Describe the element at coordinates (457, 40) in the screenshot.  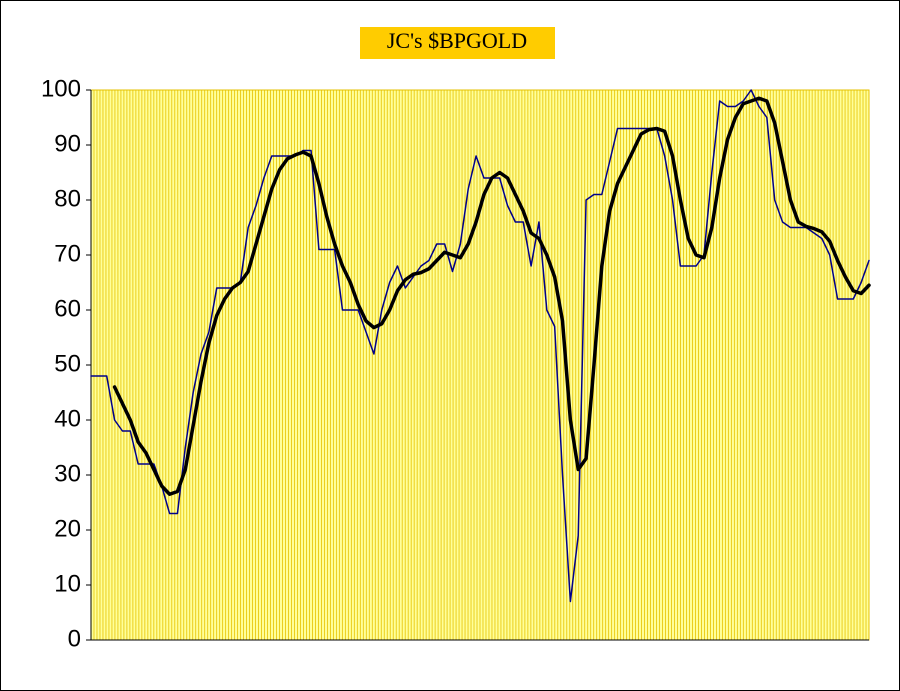
I see `chart-title: JC's $BPGOLD` at that location.